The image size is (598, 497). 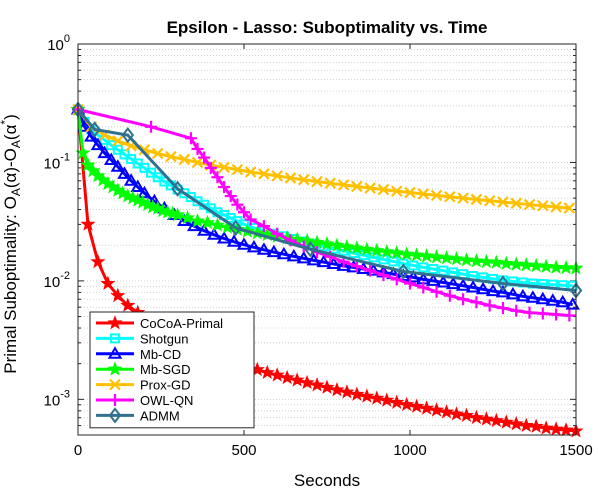 I want to click on legend-marker-shotgun, so click(x=115, y=338).